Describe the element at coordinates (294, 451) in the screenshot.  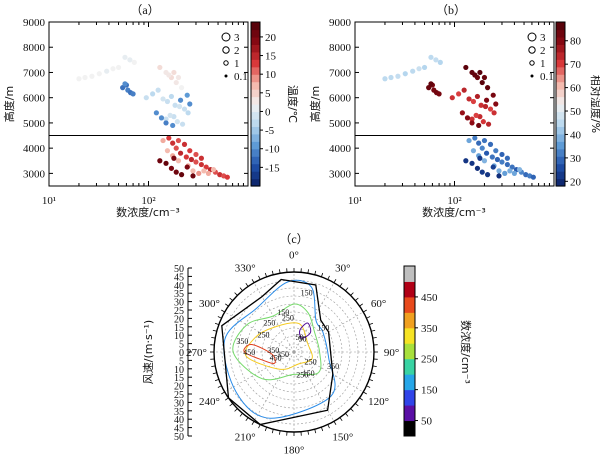
I see `angle-label: 180°` at that location.